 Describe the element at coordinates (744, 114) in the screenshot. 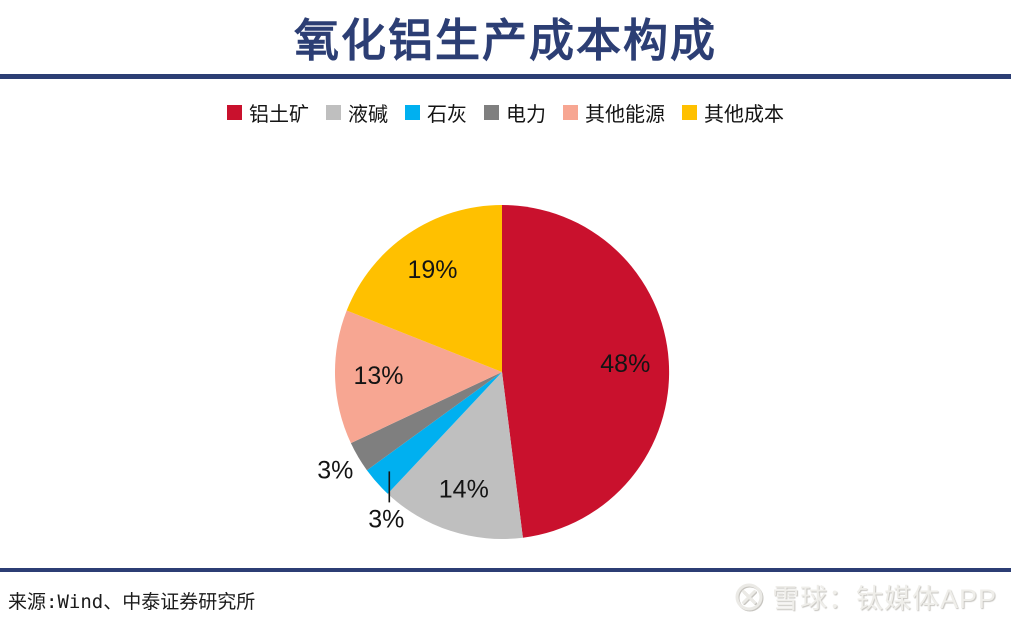

I see `legend-label: 其他成本` at that location.